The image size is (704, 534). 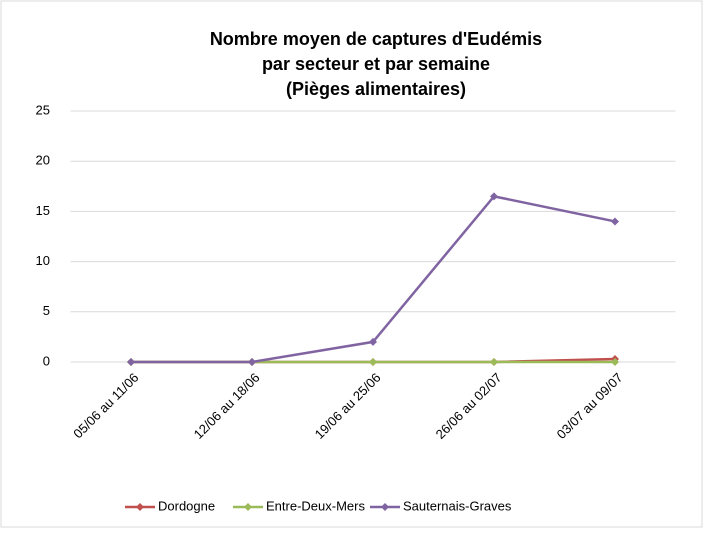 What do you see at coordinates (376, 39) in the screenshot?
I see `chart-title: Nombre moyen de captures d'Eudémis` at bounding box center [376, 39].